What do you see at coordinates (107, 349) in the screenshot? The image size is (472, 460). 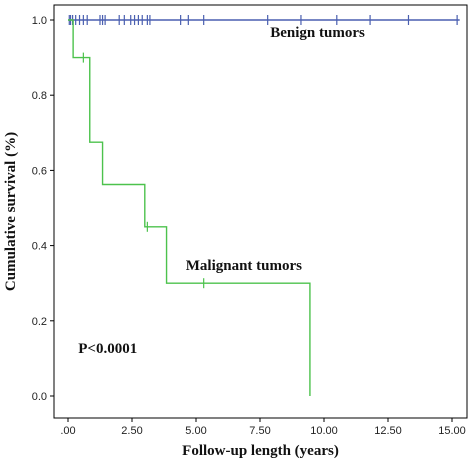 I see `annotation-label: P<0.0001` at bounding box center [107, 349].